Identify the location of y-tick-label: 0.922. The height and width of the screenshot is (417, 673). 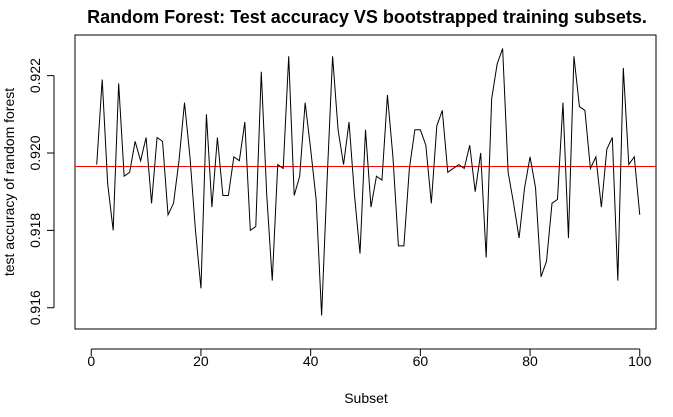
(35, 75).